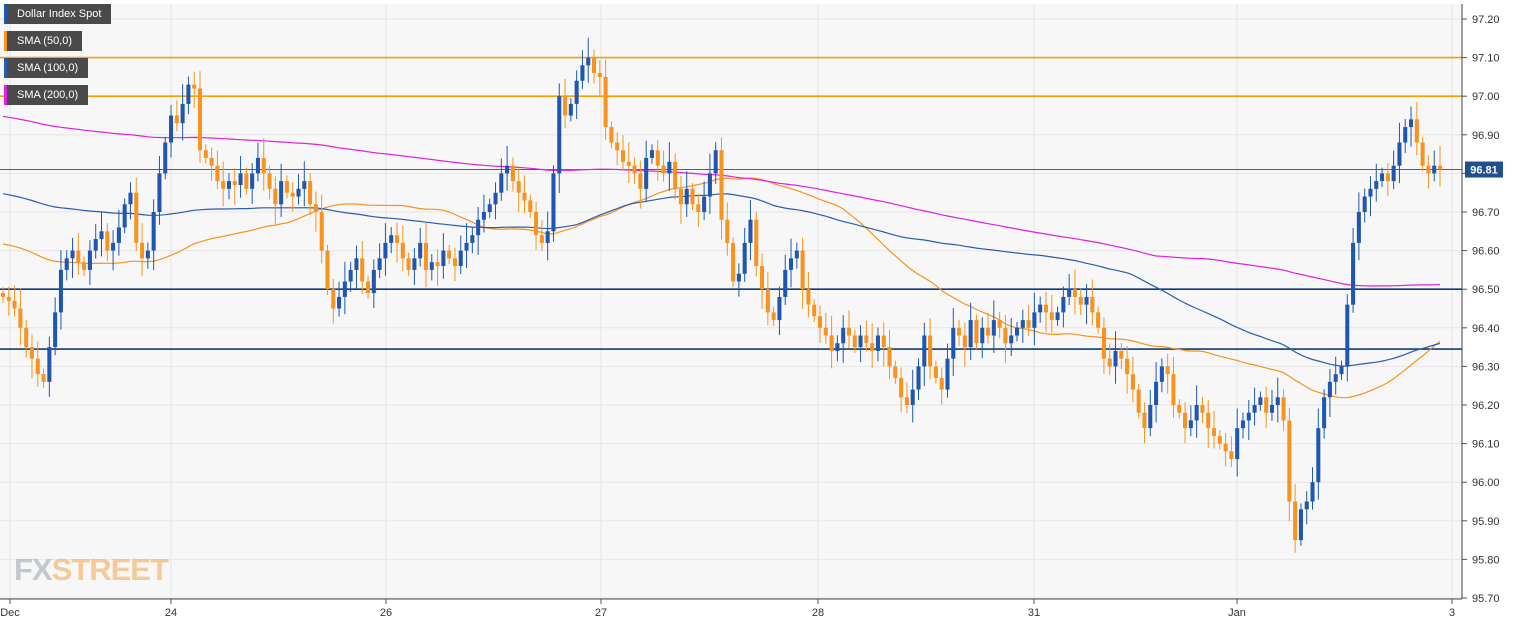 Image resolution: width=1534 pixels, height=627 pixels. What do you see at coordinates (10, 613) in the screenshot?
I see `x-tick-label: Dec` at bounding box center [10, 613].